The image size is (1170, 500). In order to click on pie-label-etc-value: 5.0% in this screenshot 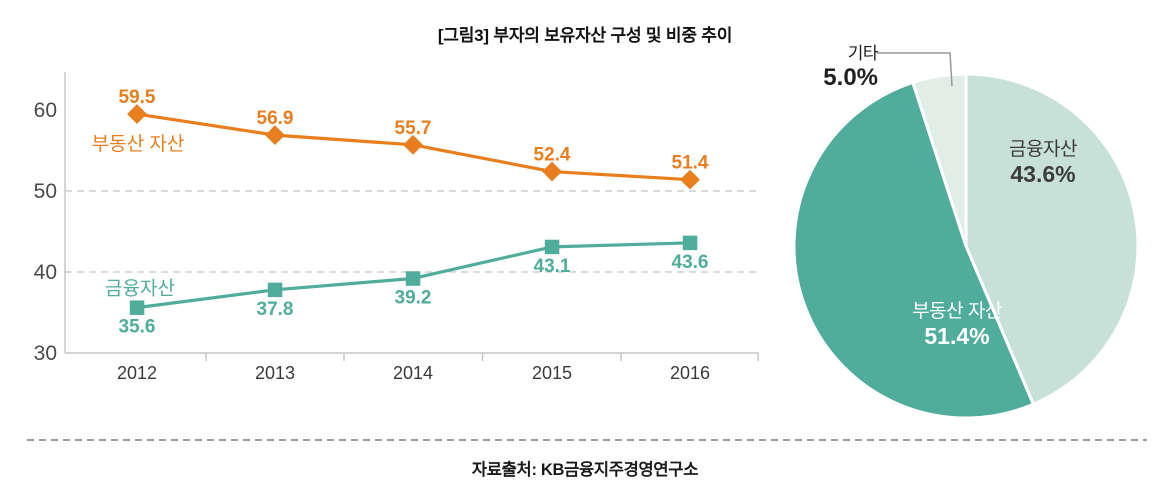, I will do `click(850, 77)`.